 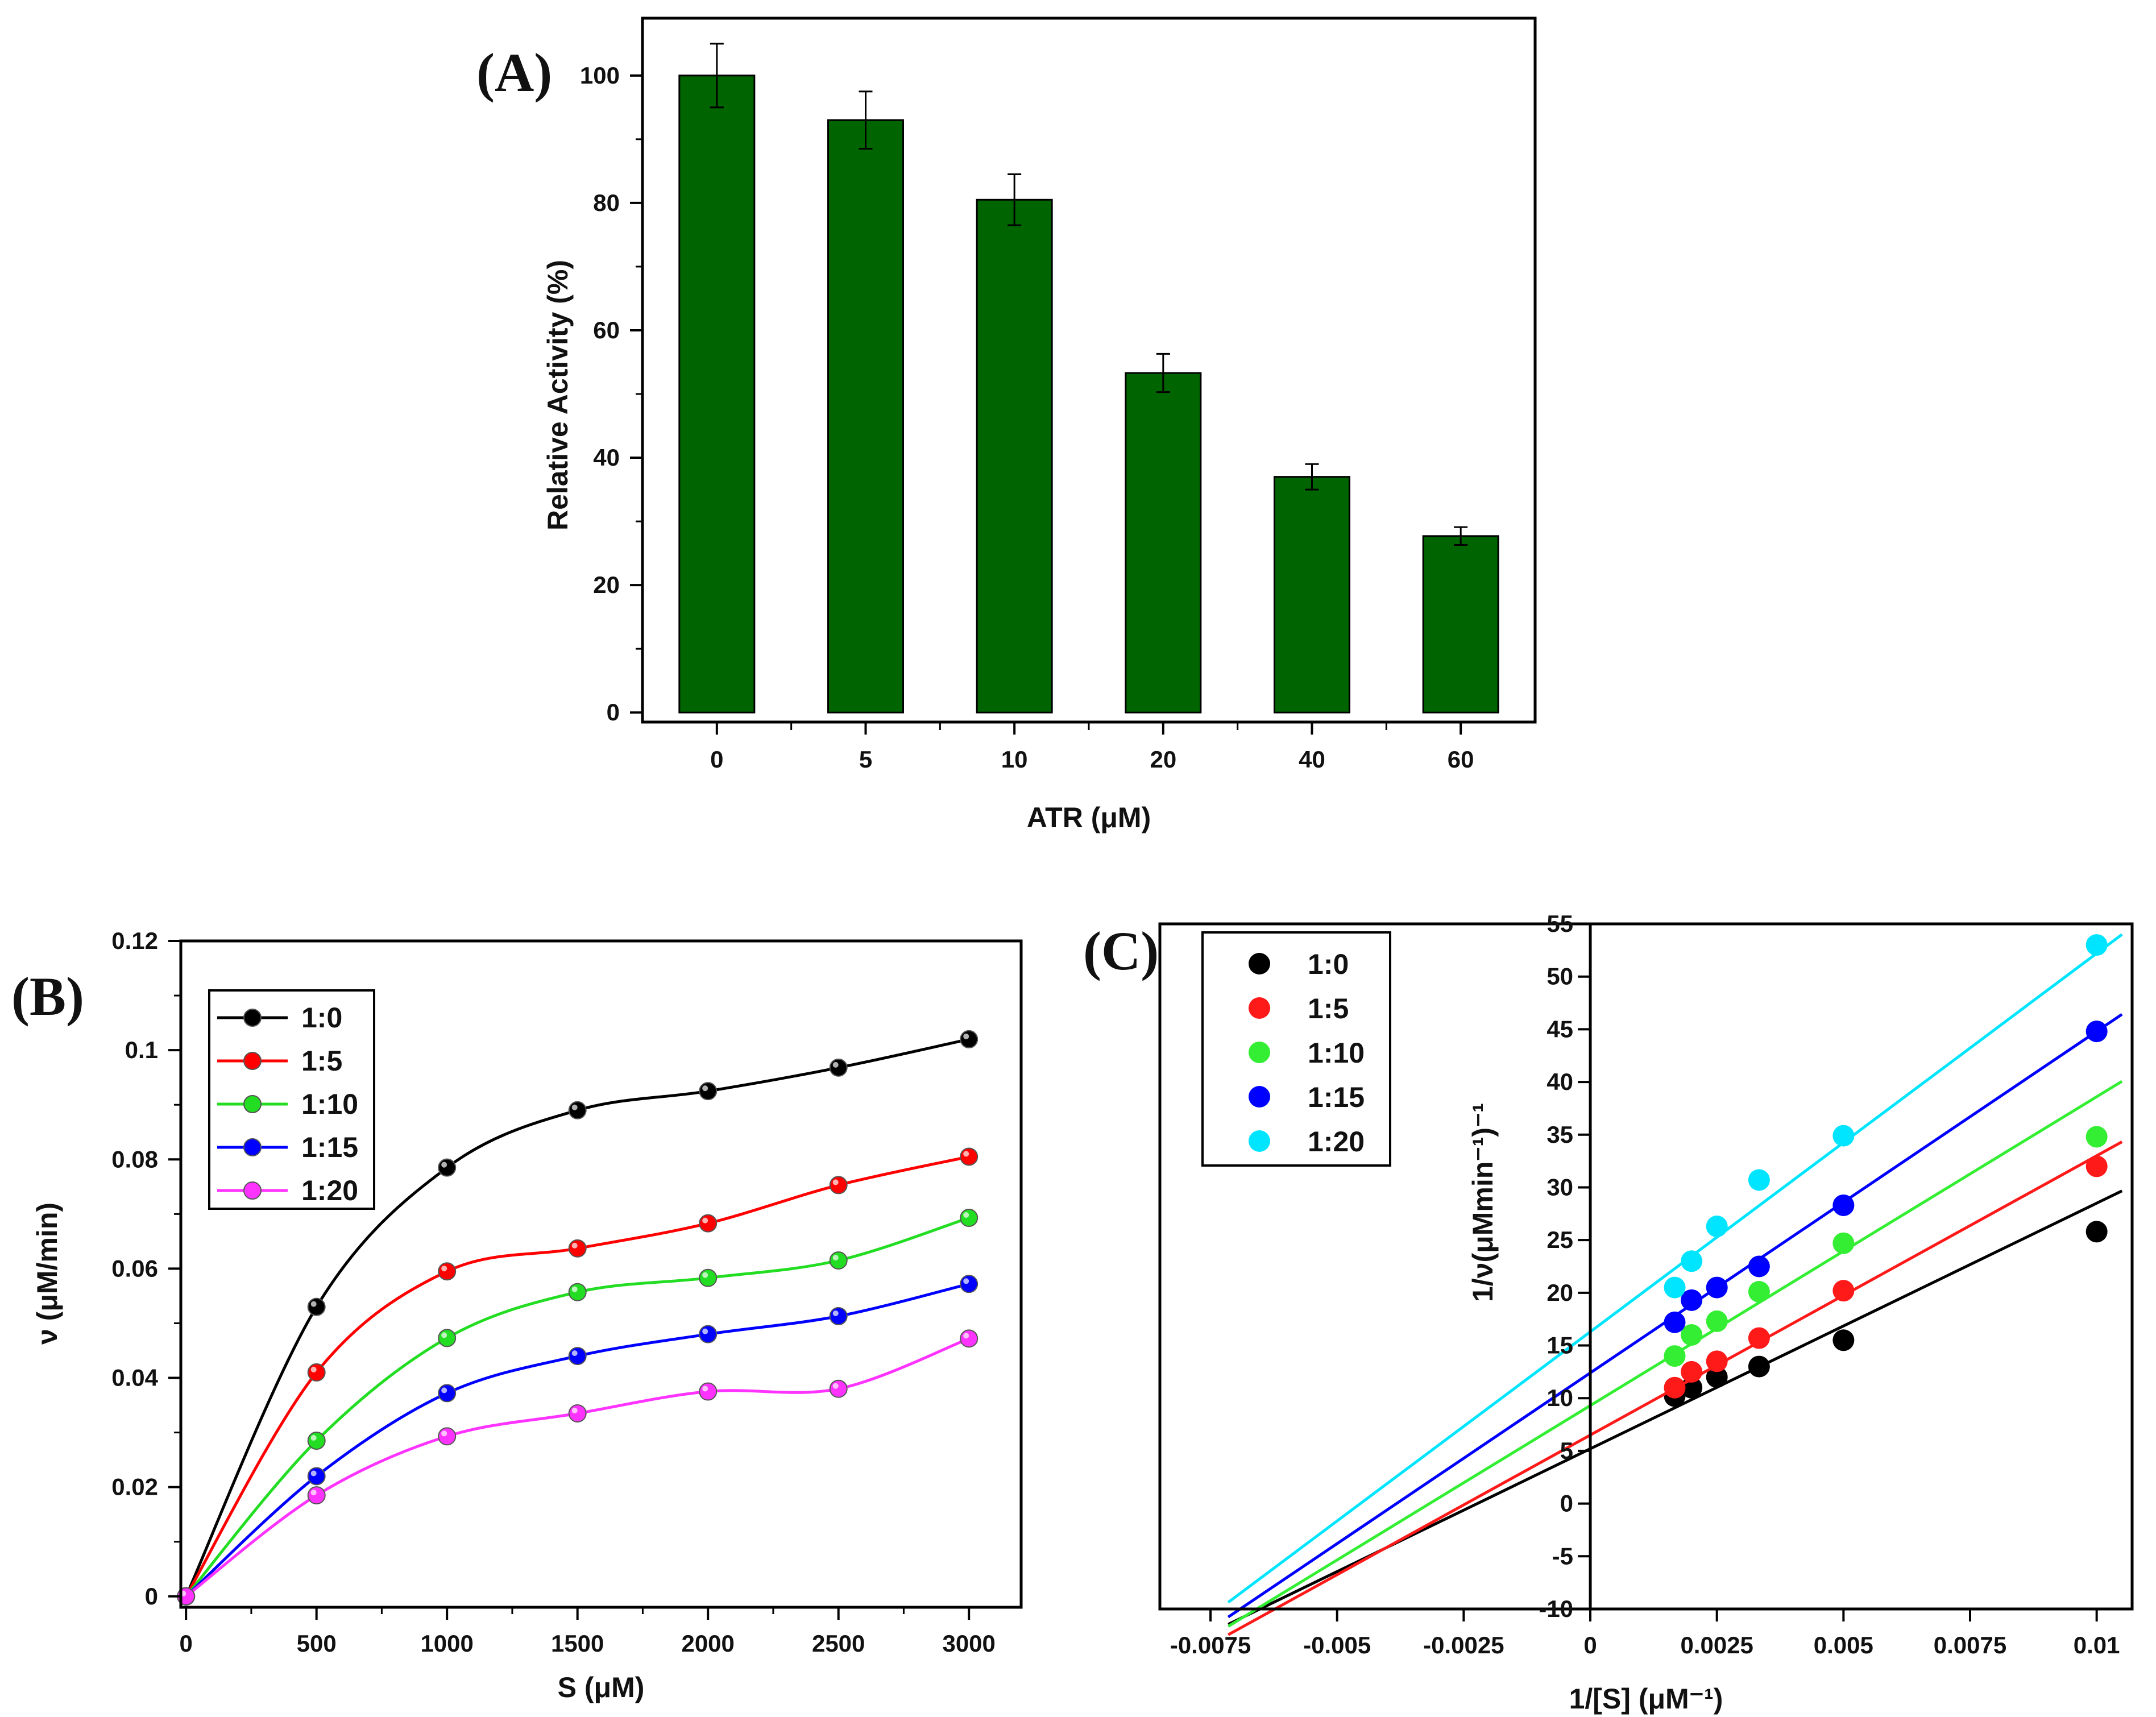 What do you see at coordinates (966, 1036) in the screenshot?
I see `point-highlight-b-1-0-s3000` at bounding box center [966, 1036].